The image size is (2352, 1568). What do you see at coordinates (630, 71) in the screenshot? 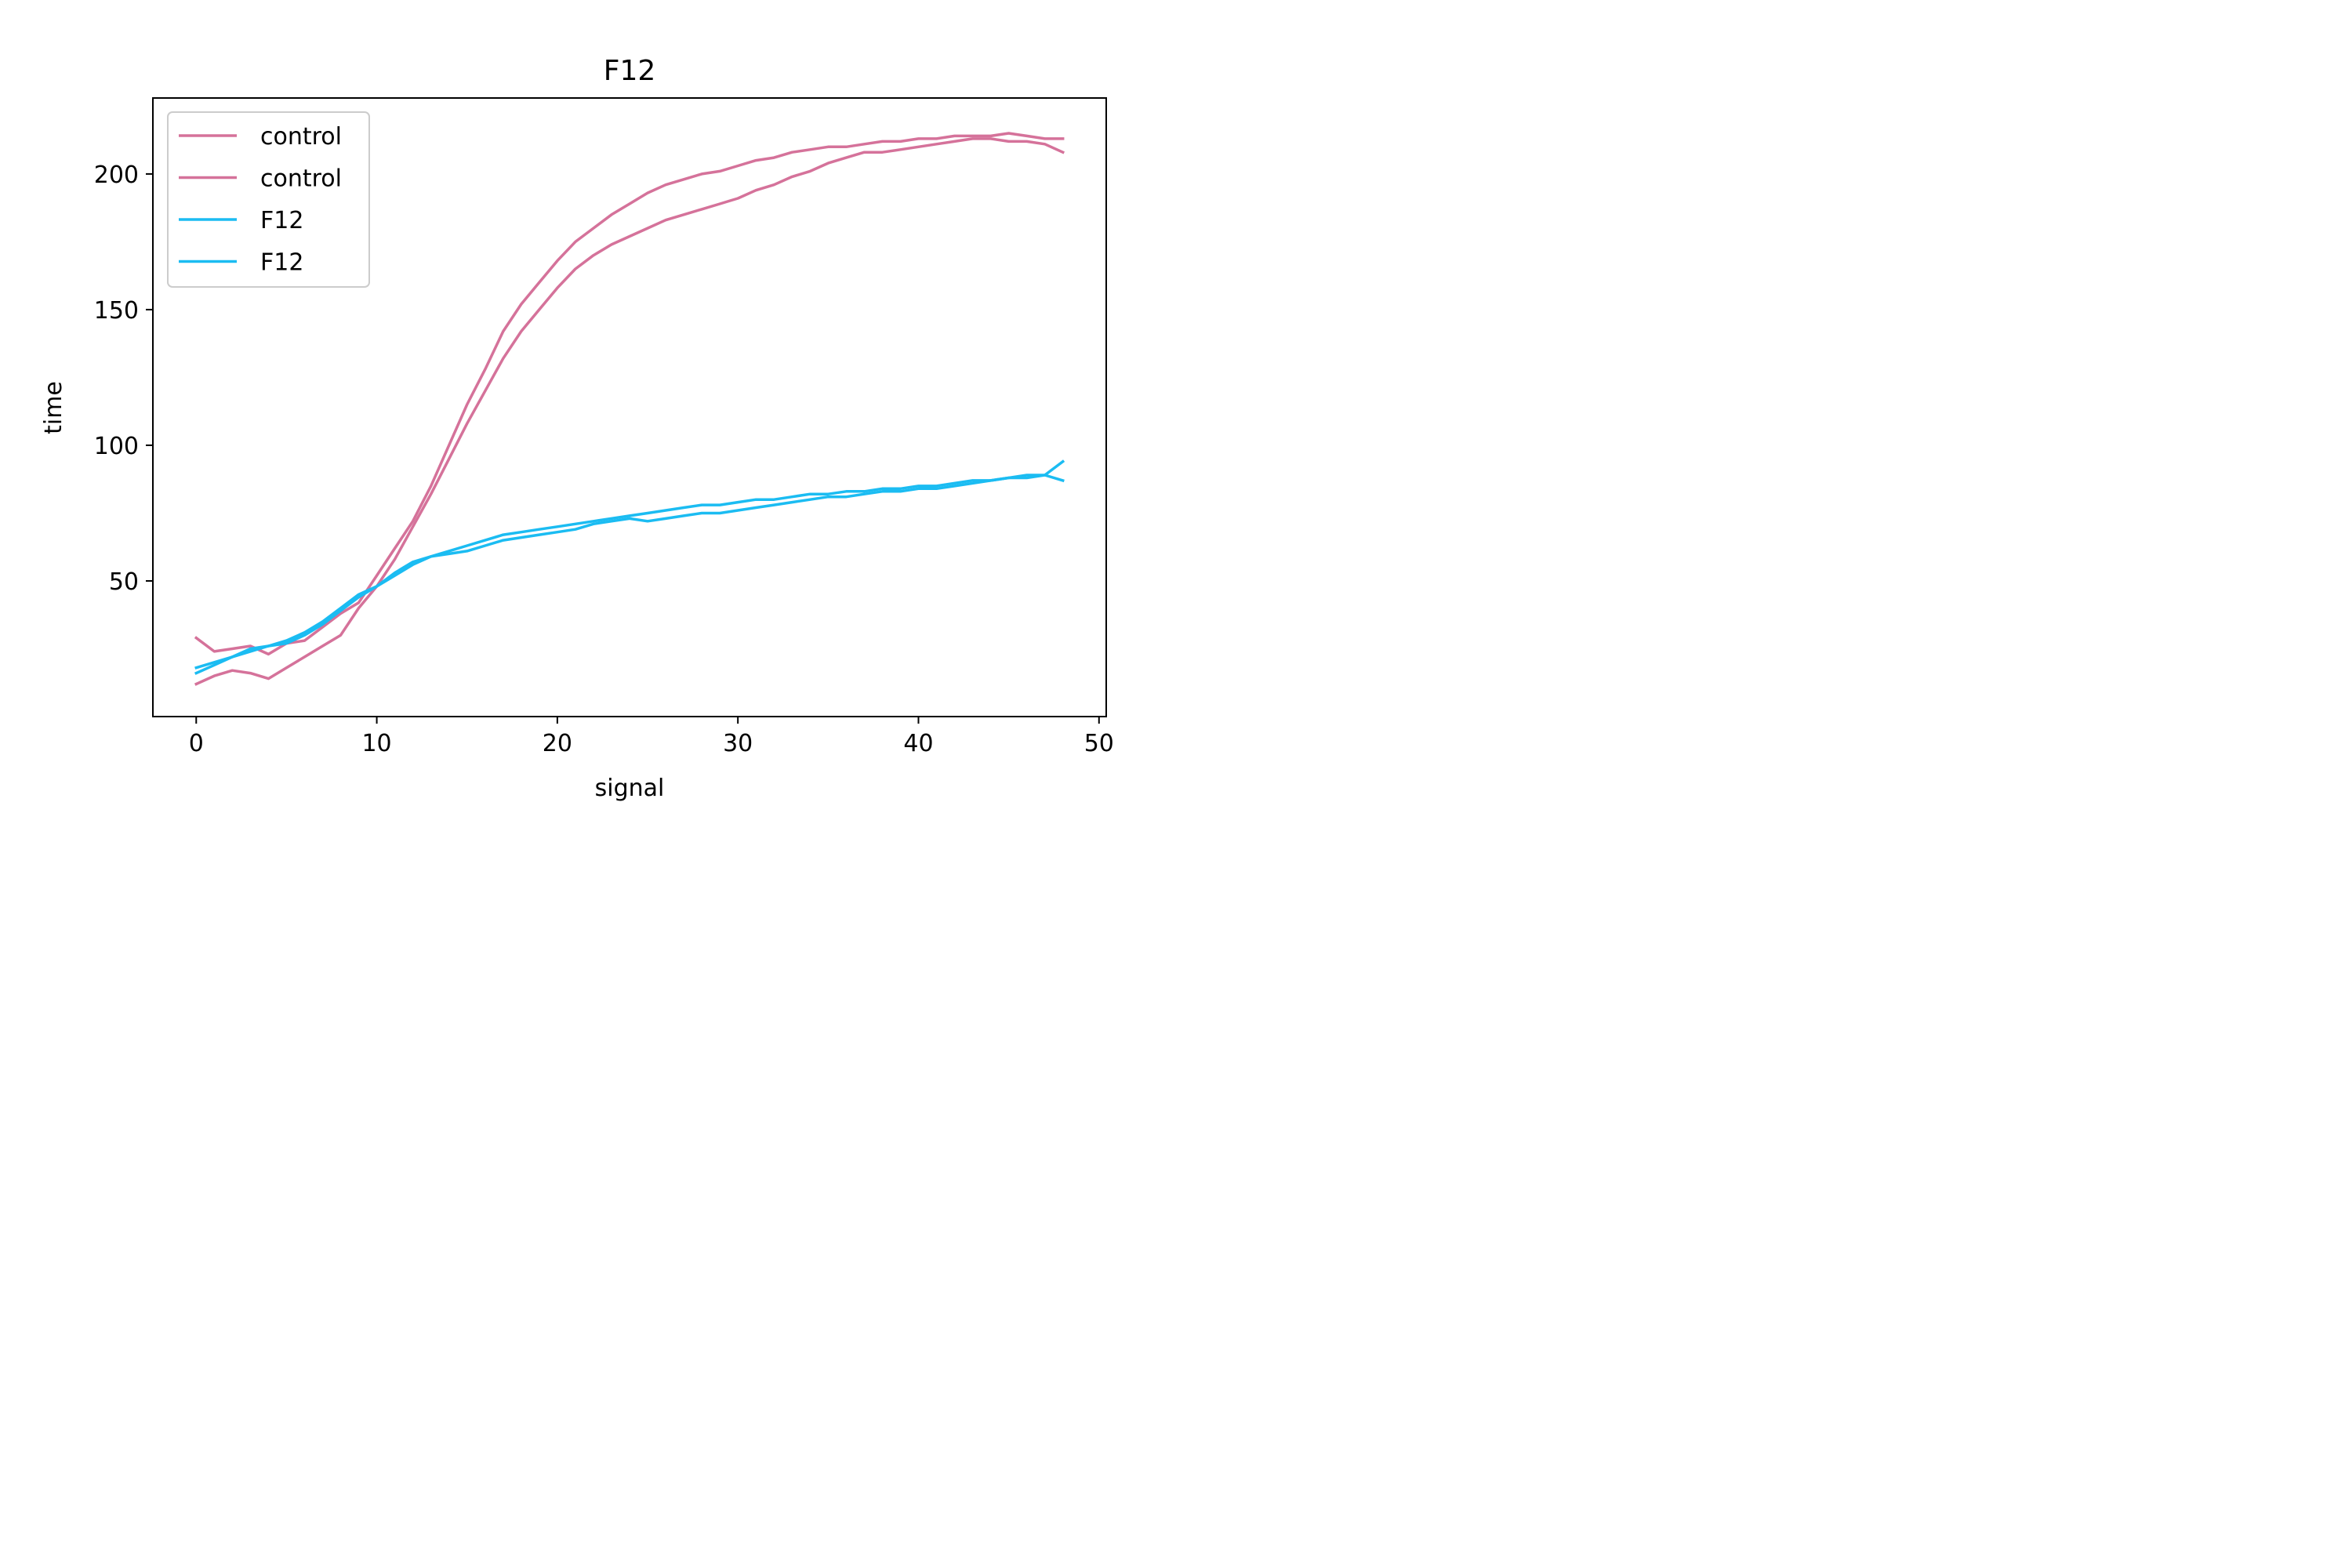
I see `chart-title: F12` at bounding box center [630, 71].